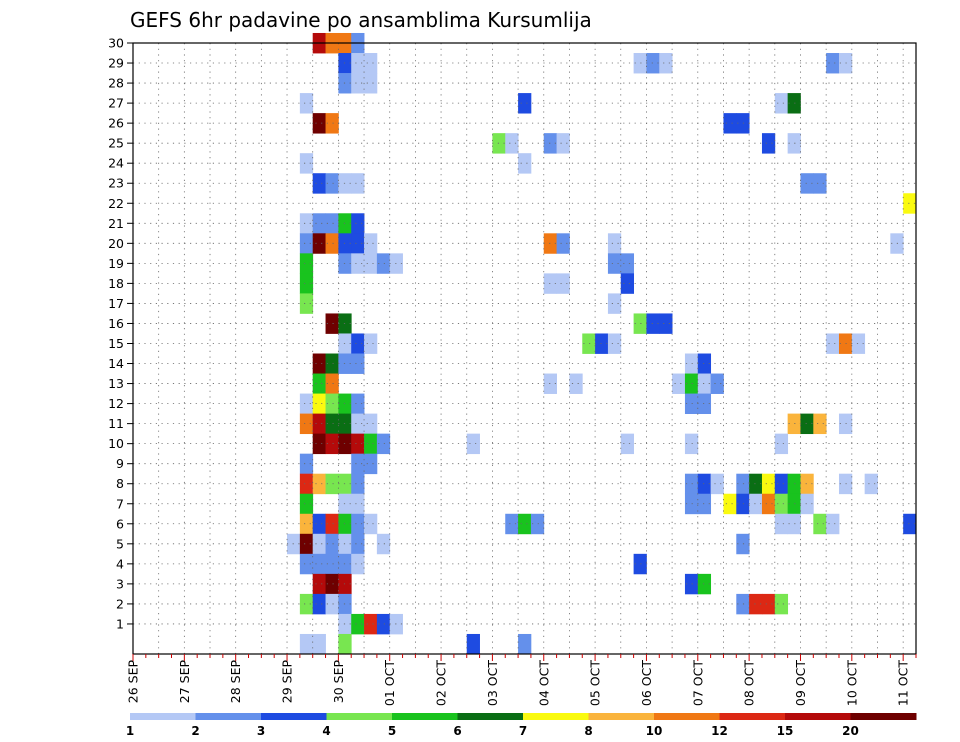 Image resolution: width=960 pixels, height=742 pixels. Describe the element at coordinates (719, 731) in the screenshot. I see `colorbar-label: 12` at that location.